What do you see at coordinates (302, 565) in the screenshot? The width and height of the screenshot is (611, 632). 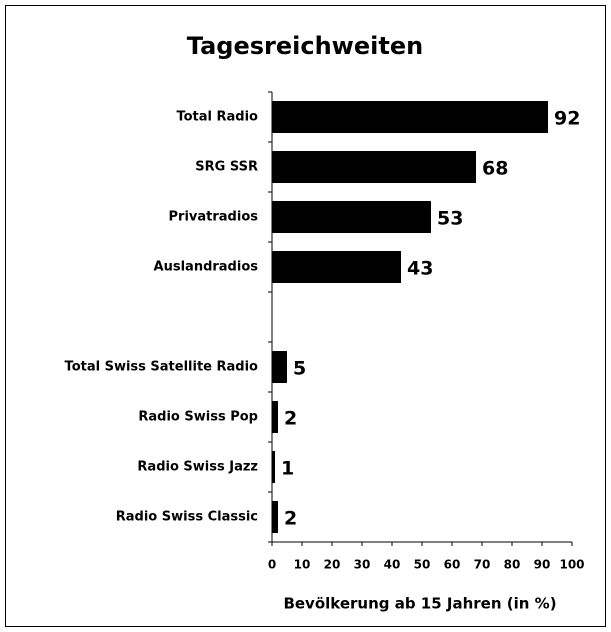 I see `x-tick-label: 10` at bounding box center [302, 565].